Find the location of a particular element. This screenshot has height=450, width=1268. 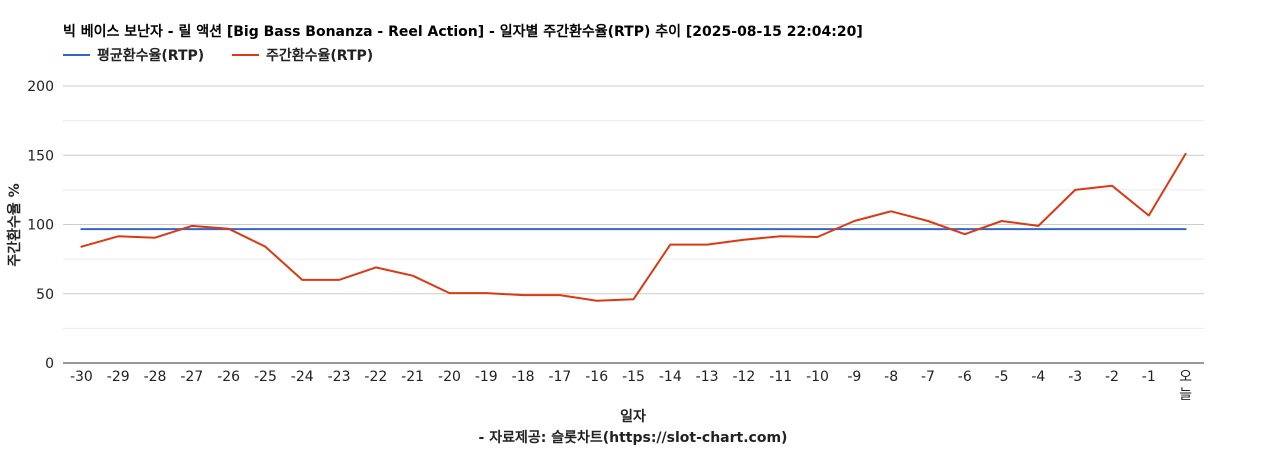

x-tick-label: -11 is located at coordinates (780, 377).